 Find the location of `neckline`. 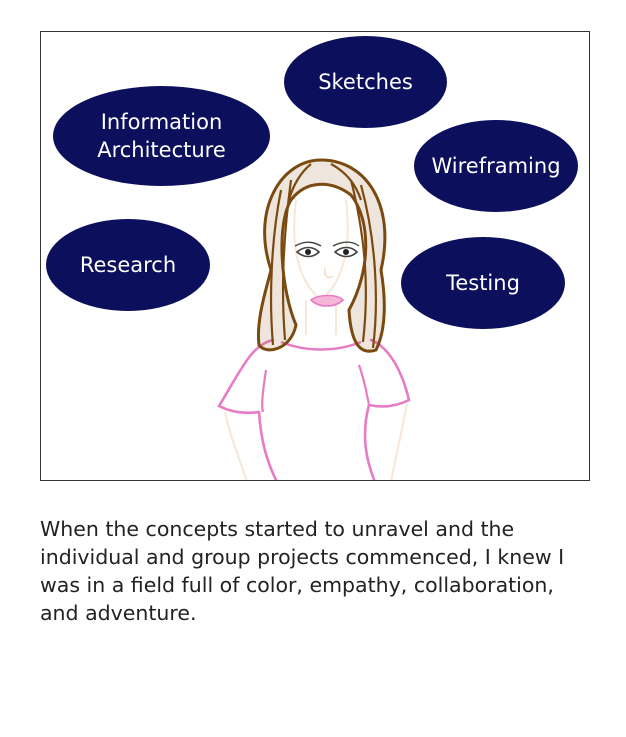

neckline is located at coordinates (321, 345).